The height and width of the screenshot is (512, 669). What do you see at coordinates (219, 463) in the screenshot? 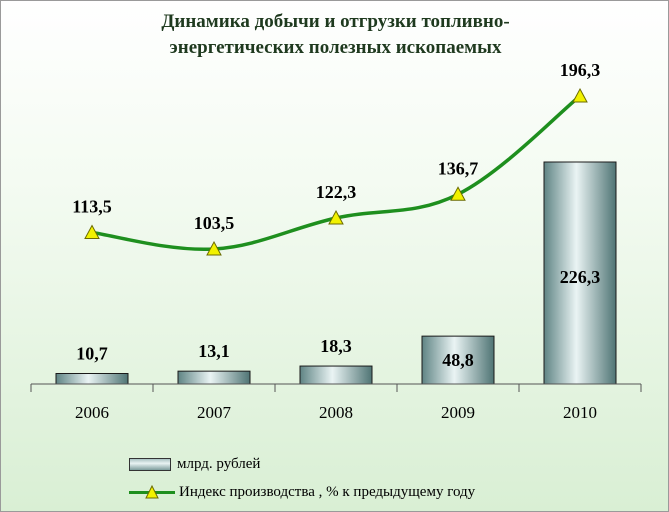
I see `legend-label-bars: млрд. рублей` at bounding box center [219, 463].